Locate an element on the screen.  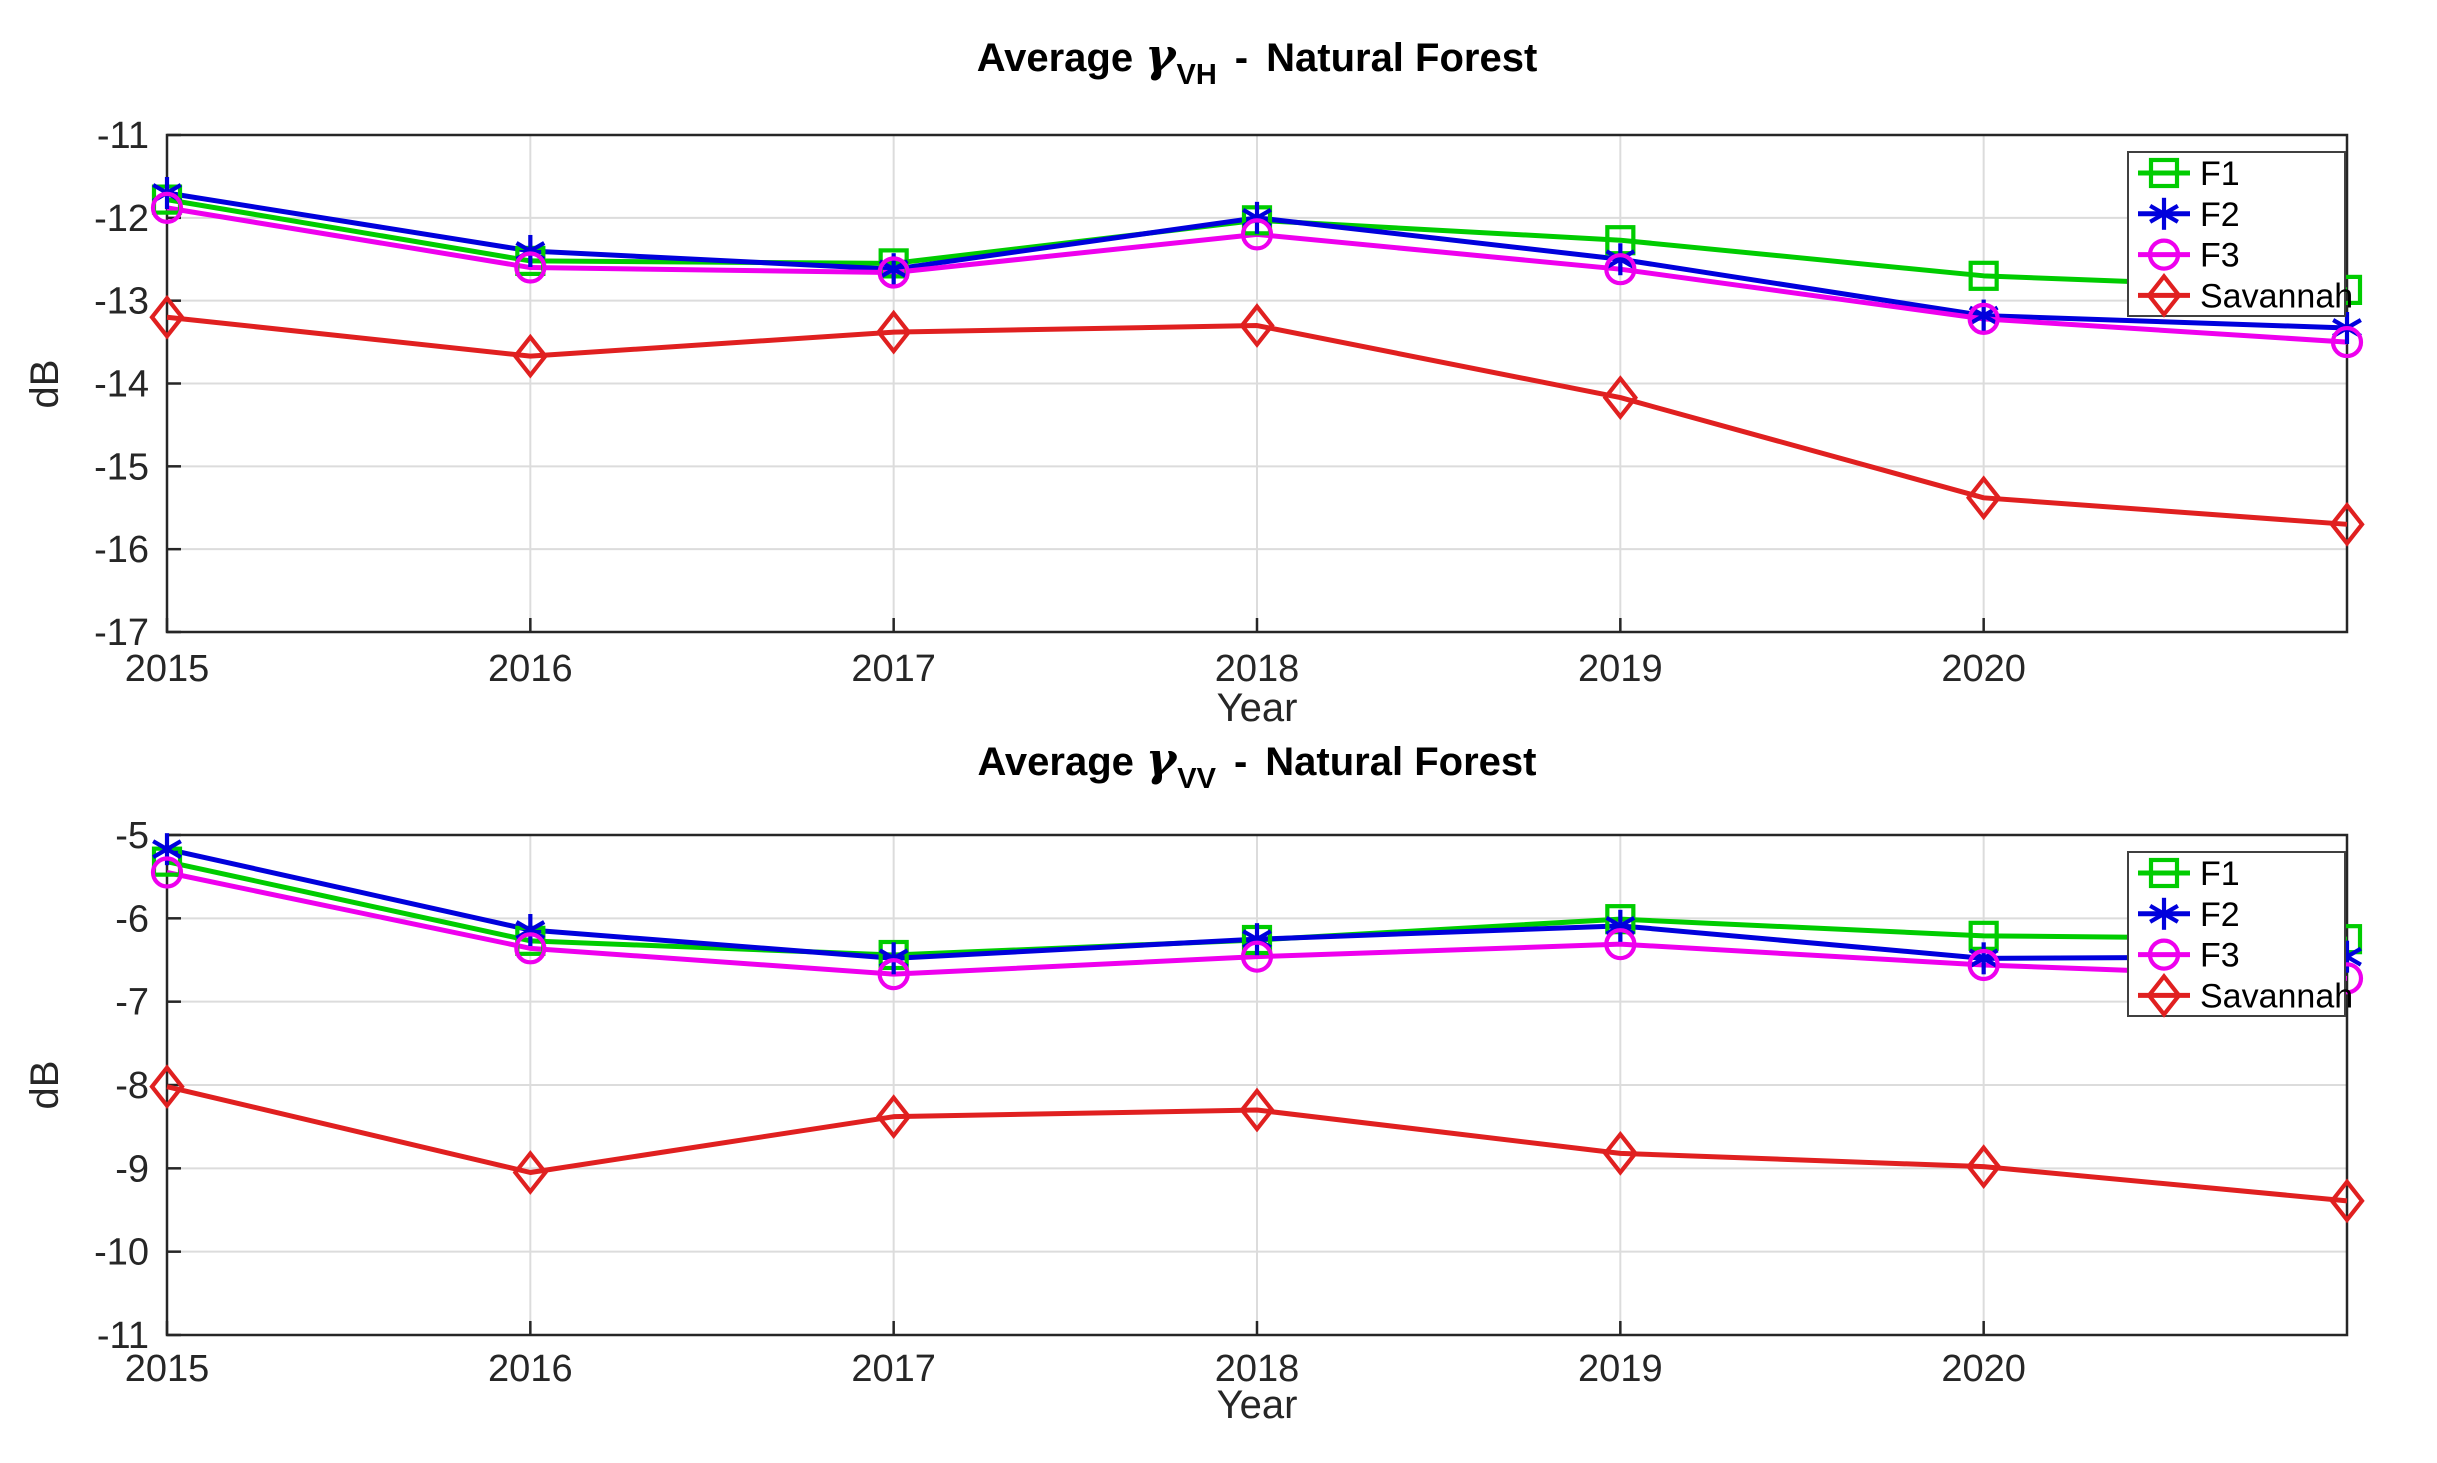
y-tick-label: -12 is located at coordinates (121, 219).